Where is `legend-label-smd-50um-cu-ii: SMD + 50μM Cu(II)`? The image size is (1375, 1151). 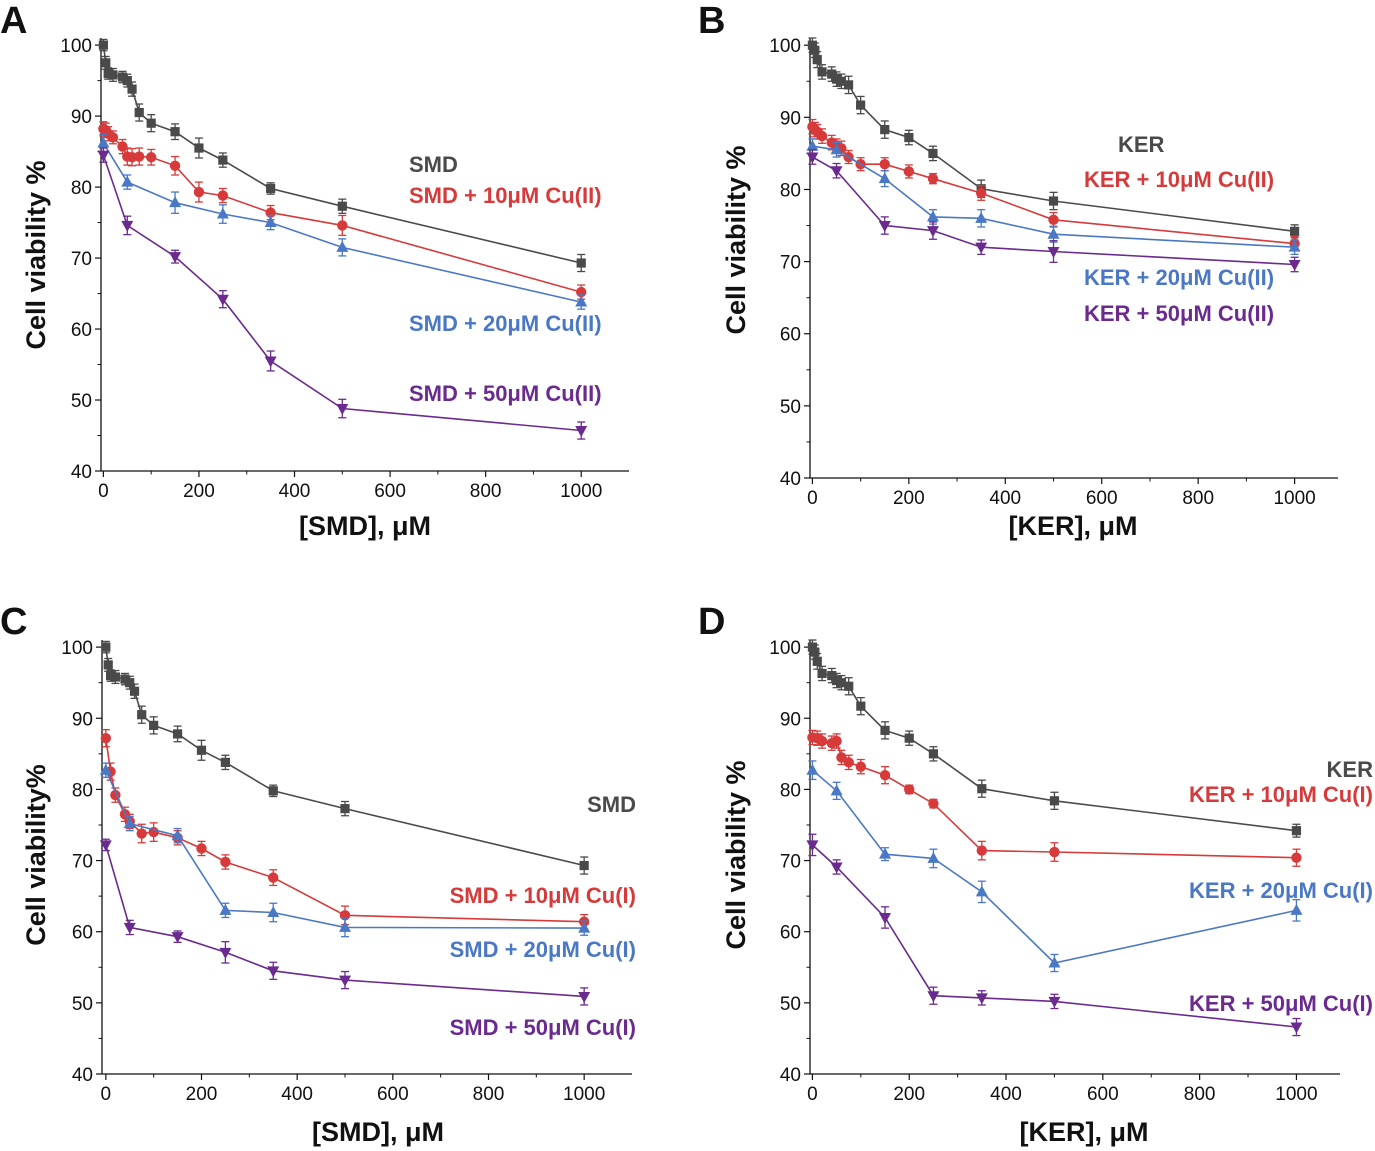 legend-label-smd-50um-cu-ii: SMD + 50μM Cu(II) is located at coordinates (505, 393).